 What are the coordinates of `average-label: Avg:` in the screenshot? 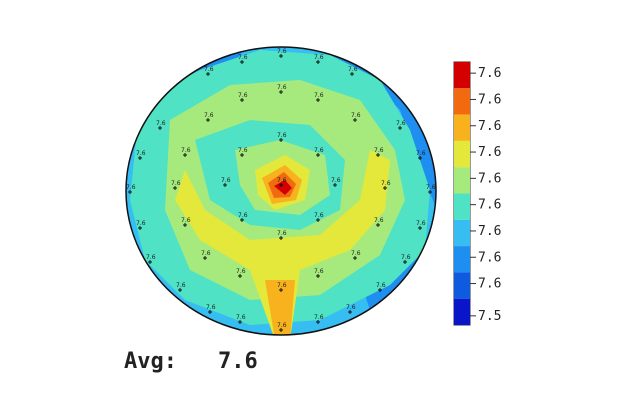 It's located at (150, 361).